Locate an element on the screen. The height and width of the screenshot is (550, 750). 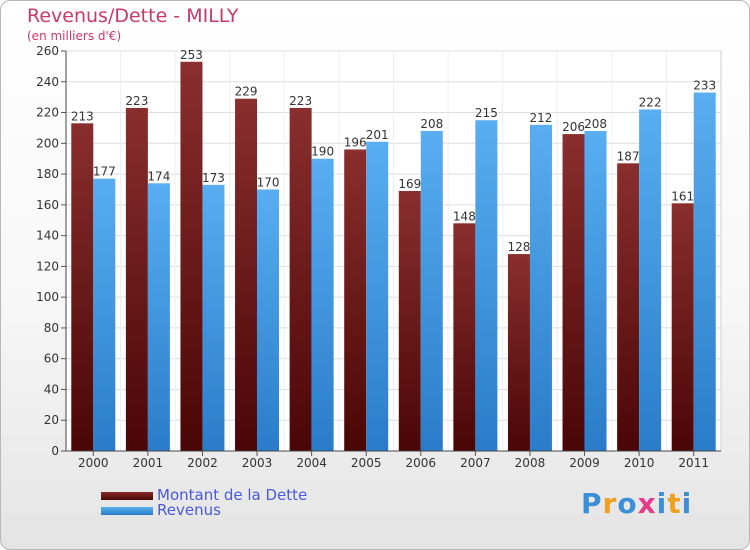
x-tick-label: 2006 is located at coordinates (421, 463).